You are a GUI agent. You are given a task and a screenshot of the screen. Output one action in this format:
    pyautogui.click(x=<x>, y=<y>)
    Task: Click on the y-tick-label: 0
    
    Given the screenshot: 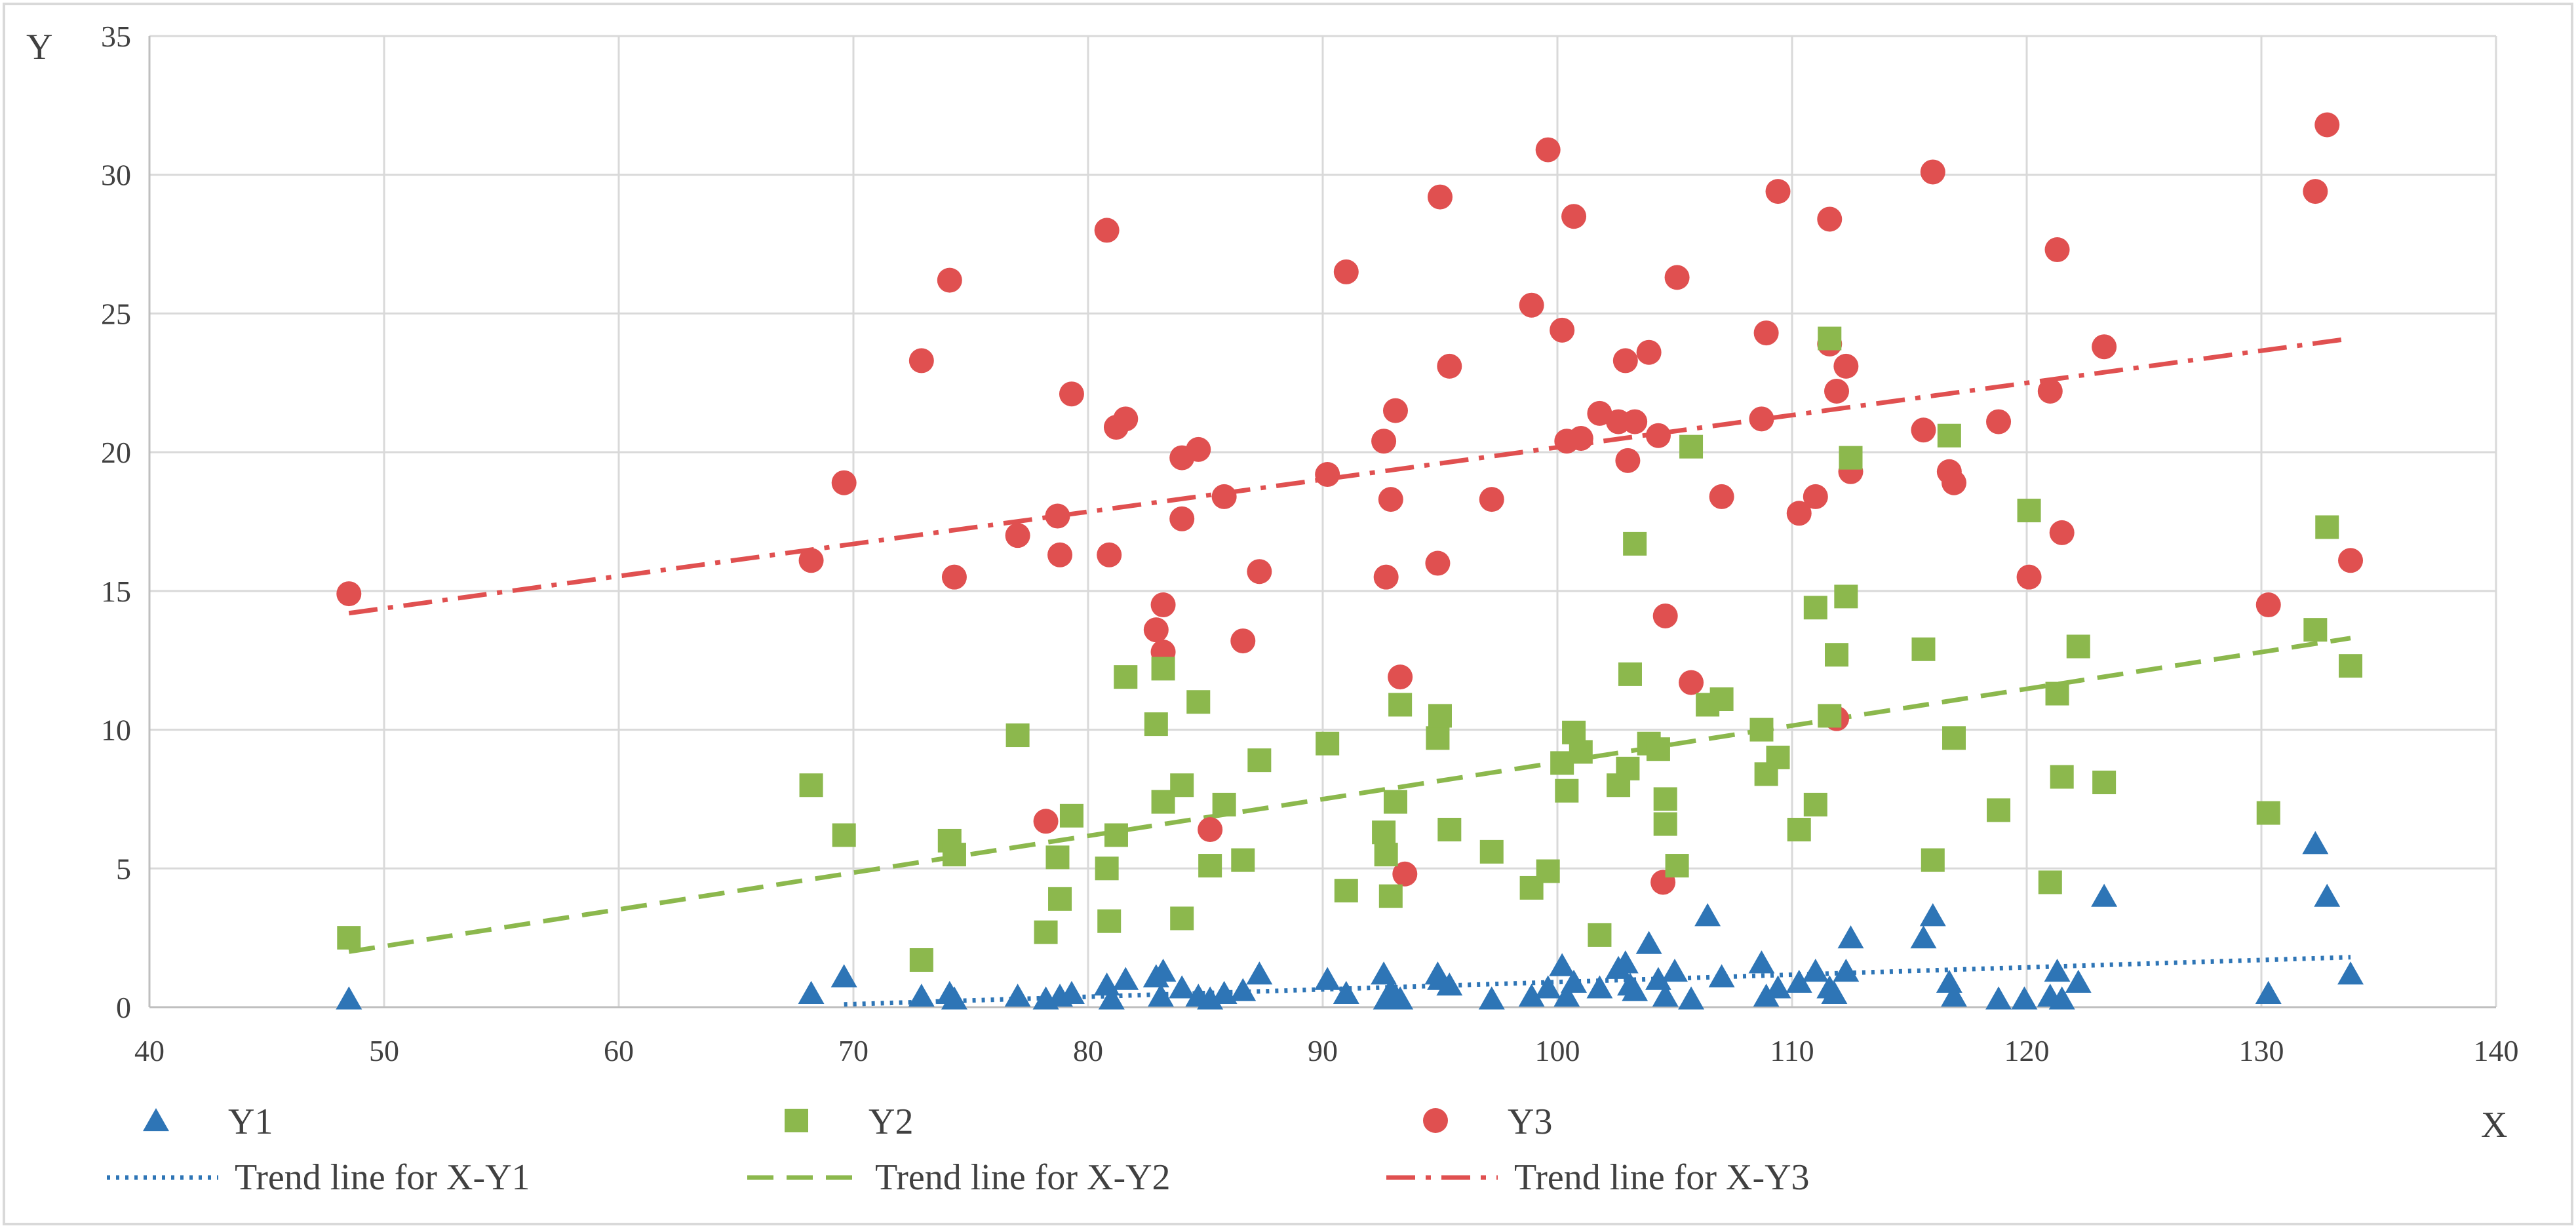 What is the action you would take?
    pyautogui.click(x=123, y=1007)
    